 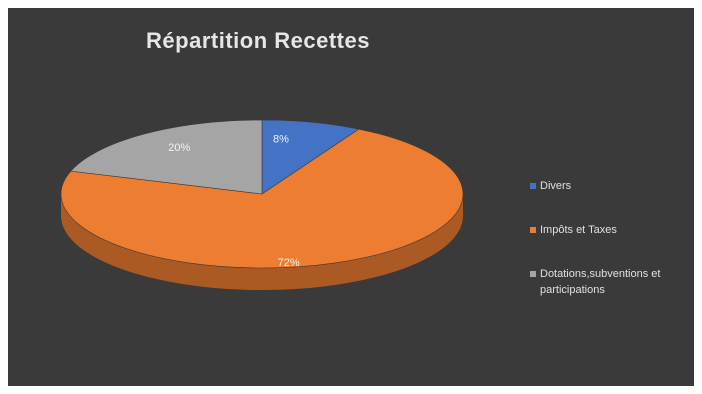 What do you see at coordinates (179, 148) in the screenshot?
I see `pie-label-dotations-subventions-et-participations: 20%` at bounding box center [179, 148].